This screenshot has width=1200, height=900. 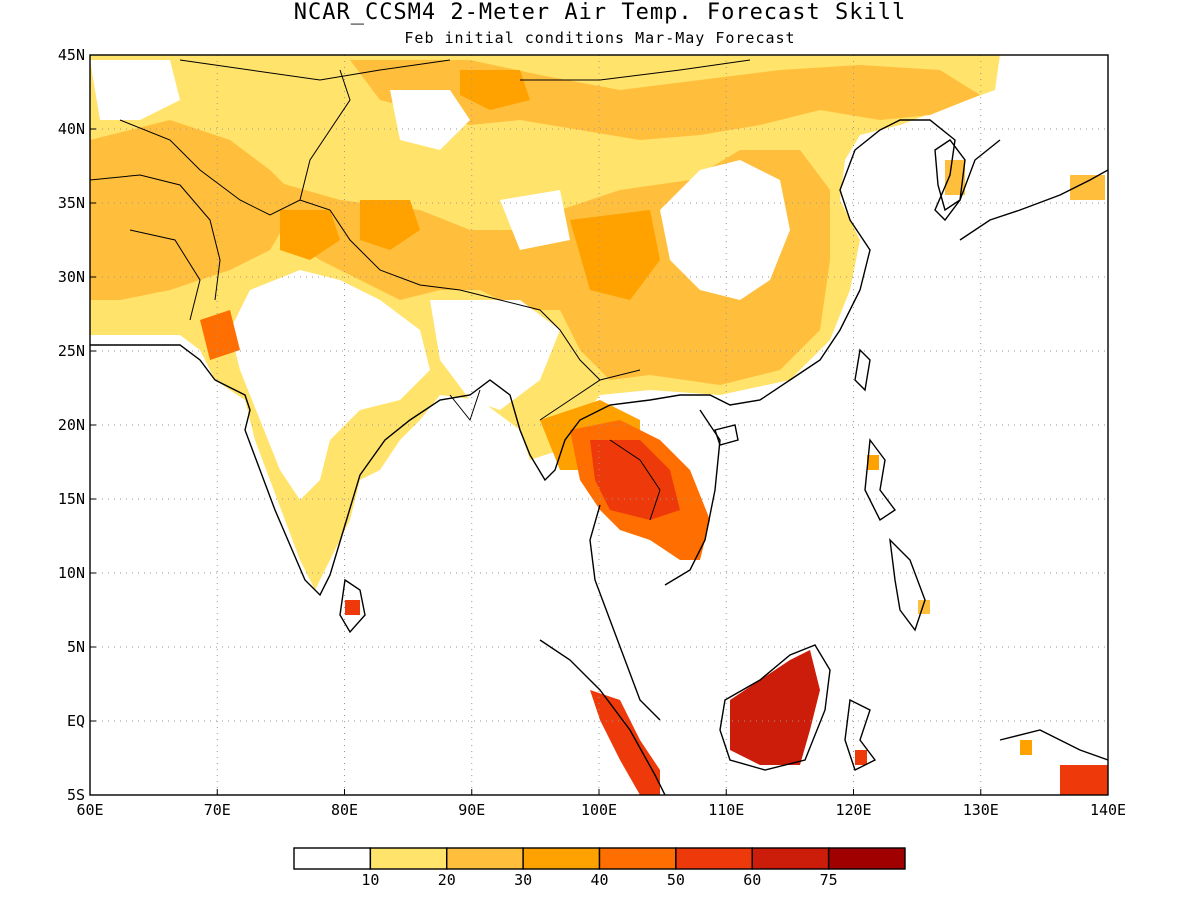 I want to click on skill-region-new-guinea, so click(x=1084, y=780).